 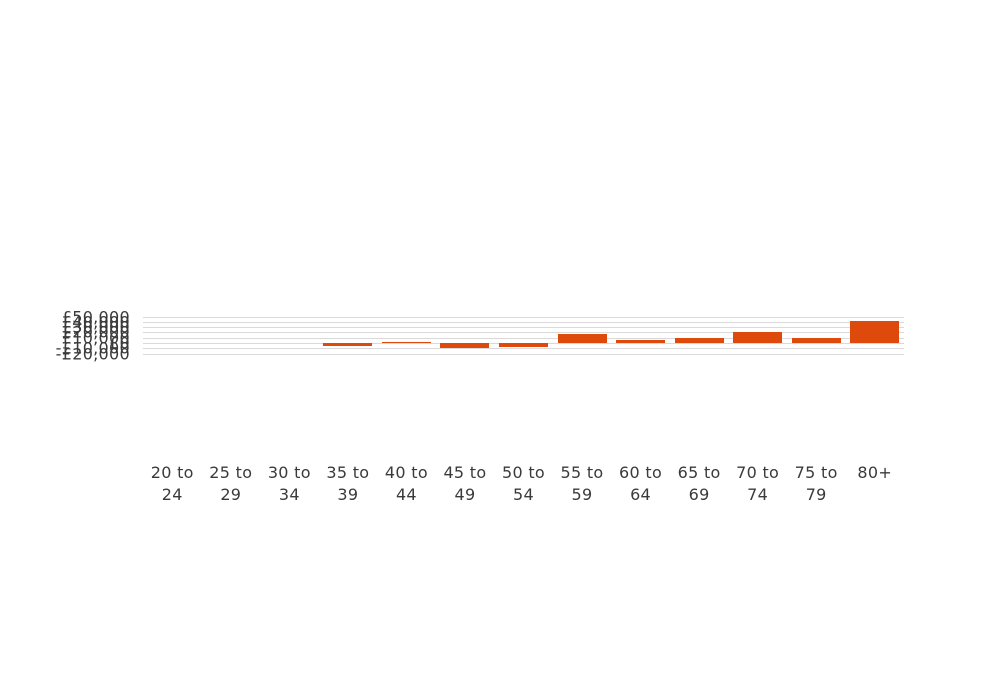 I want to click on y-tick-label: £40,000, so click(x=95, y=322).